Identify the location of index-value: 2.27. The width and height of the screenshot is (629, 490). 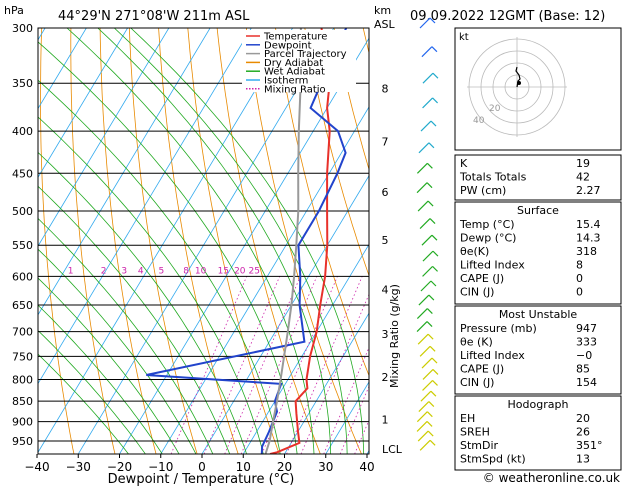
(588, 190).